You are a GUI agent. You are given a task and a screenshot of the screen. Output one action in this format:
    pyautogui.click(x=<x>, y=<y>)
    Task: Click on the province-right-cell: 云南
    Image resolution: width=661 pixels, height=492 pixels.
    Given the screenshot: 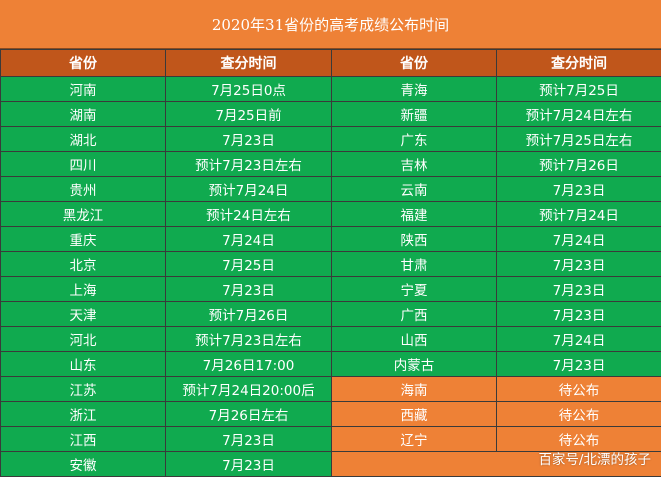 What is the action you would take?
    pyautogui.click(x=414, y=189)
    